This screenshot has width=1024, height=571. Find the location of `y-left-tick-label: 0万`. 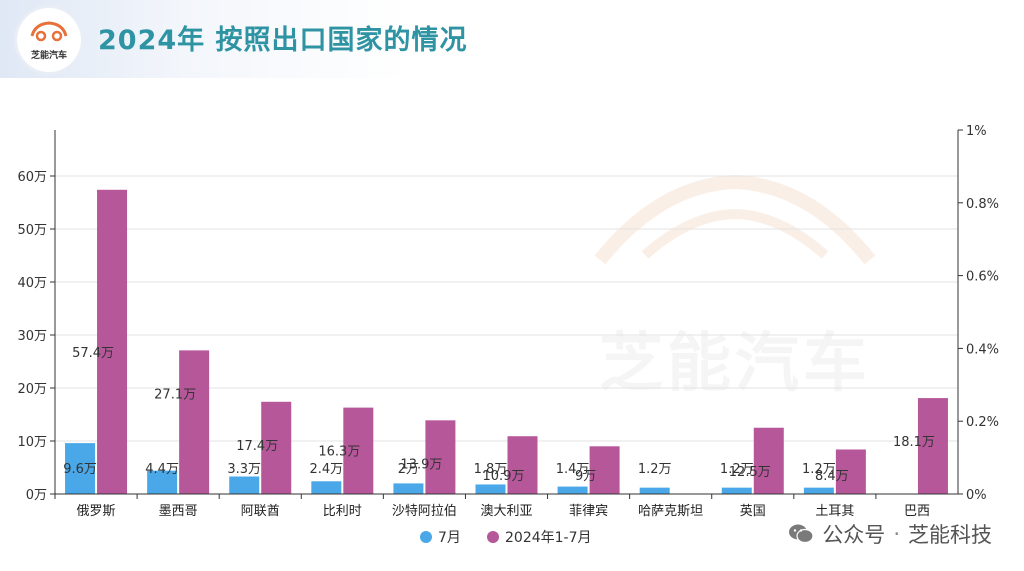

y-left-tick-label: 0万 is located at coordinates (36, 495).